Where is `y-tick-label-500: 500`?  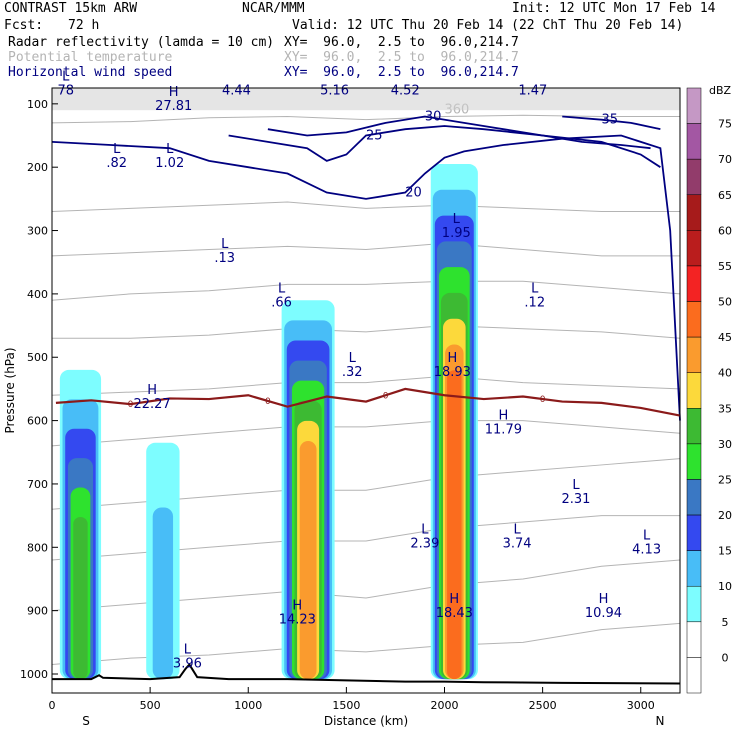
y-tick-label-500: 500 is located at coordinates (37, 357).